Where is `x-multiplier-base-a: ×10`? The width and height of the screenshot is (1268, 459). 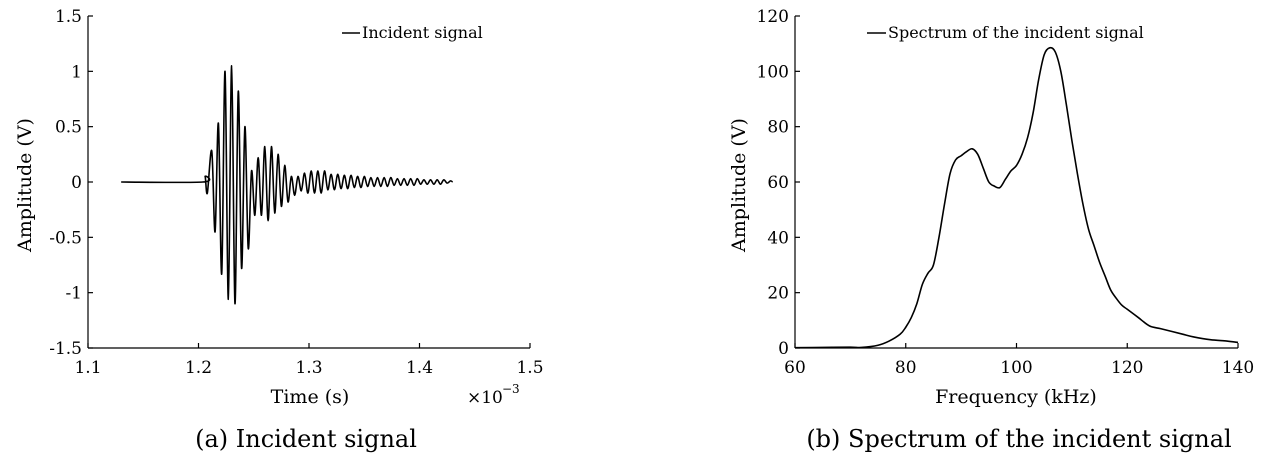
x-multiplier-base-a: ×10 is located at coordinates (485, 398).